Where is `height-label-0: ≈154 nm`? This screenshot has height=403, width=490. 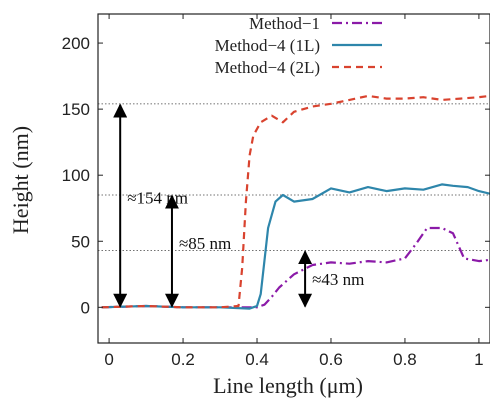 height-label-0: ≈154 nm is located at coordinates (157, 198).